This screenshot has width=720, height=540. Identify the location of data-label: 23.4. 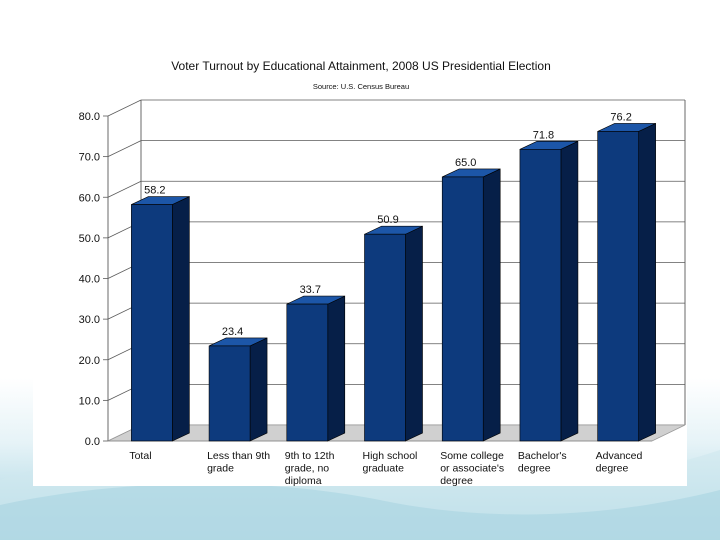
(232, 332).